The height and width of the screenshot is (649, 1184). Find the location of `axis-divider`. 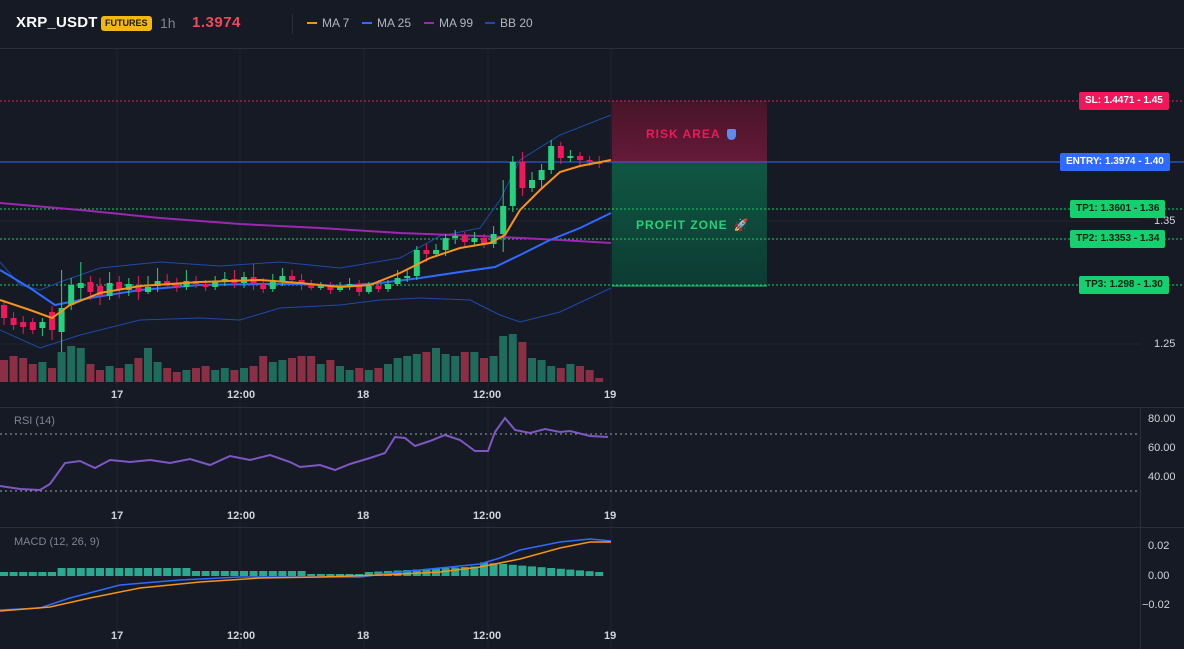

axis-divider is located at coordinates (1140, 528).